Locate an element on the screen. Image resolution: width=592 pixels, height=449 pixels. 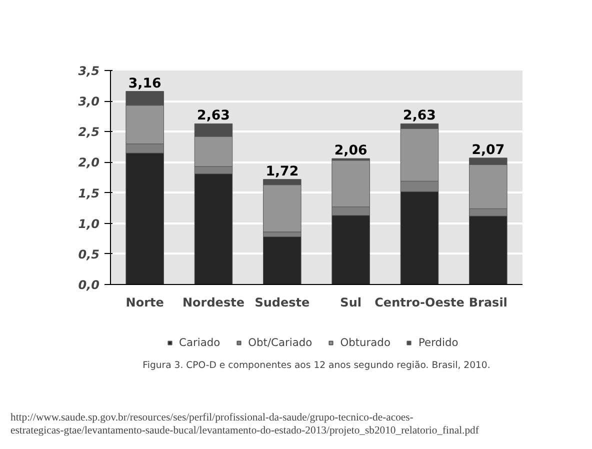
y-tick-label: 1,0 is located at coordinates (89, 223).